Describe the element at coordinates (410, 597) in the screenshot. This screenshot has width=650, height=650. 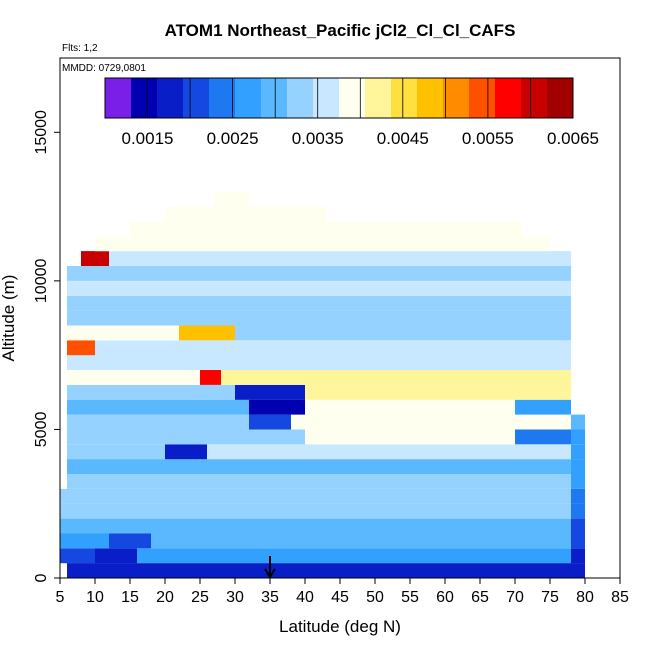
I see `x-tick-label: 55` at that location.